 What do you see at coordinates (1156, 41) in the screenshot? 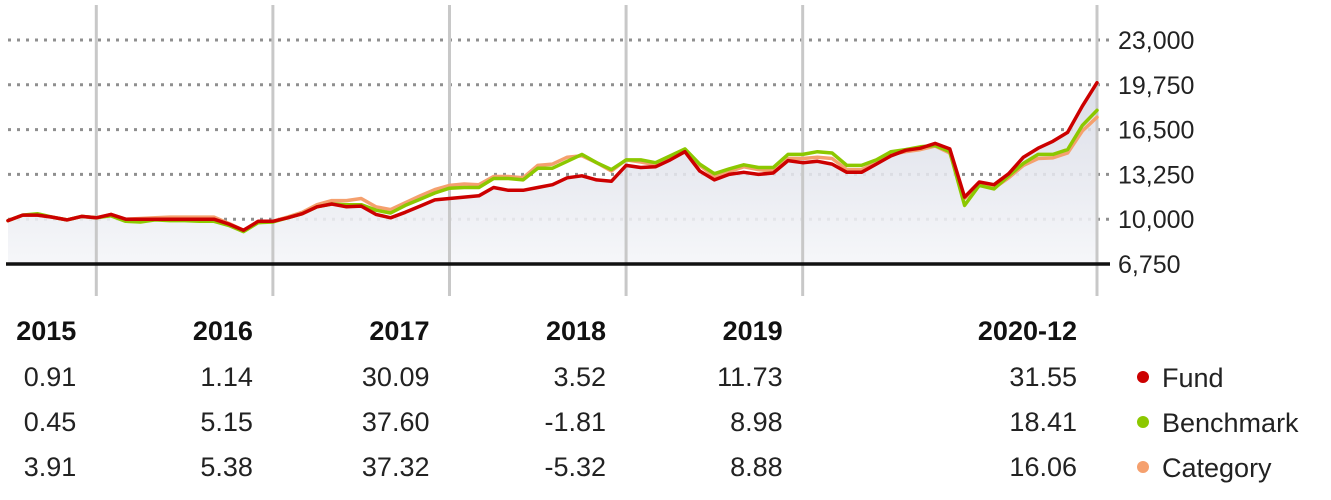
I see `y-tick-label: 23,000` at bounding box center [1156, 41].